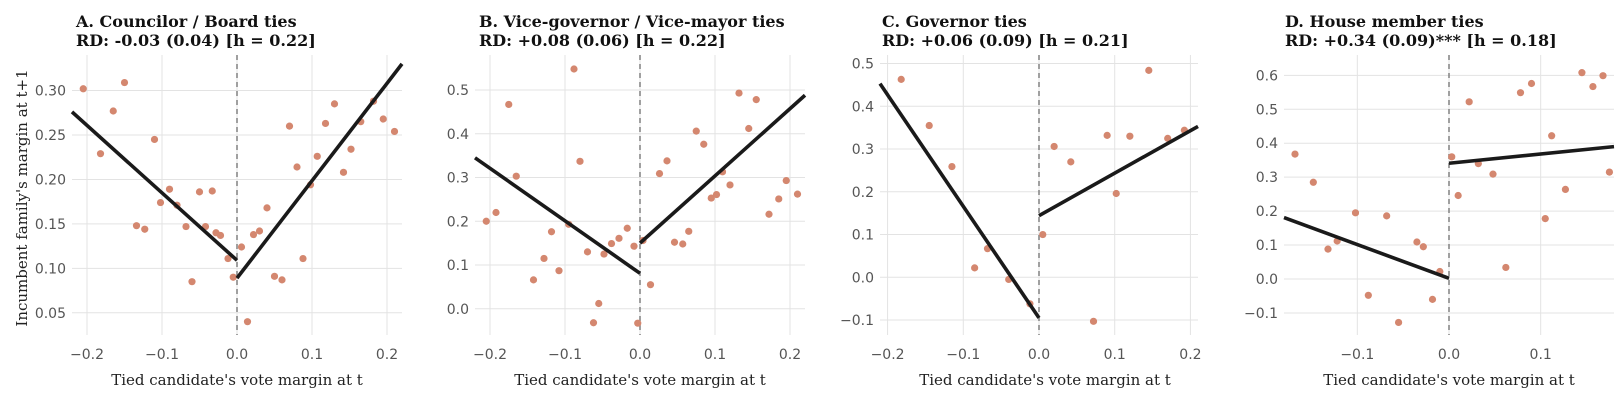  I want to click on panel-d-title: D. House member ties, so click(1384, 21).